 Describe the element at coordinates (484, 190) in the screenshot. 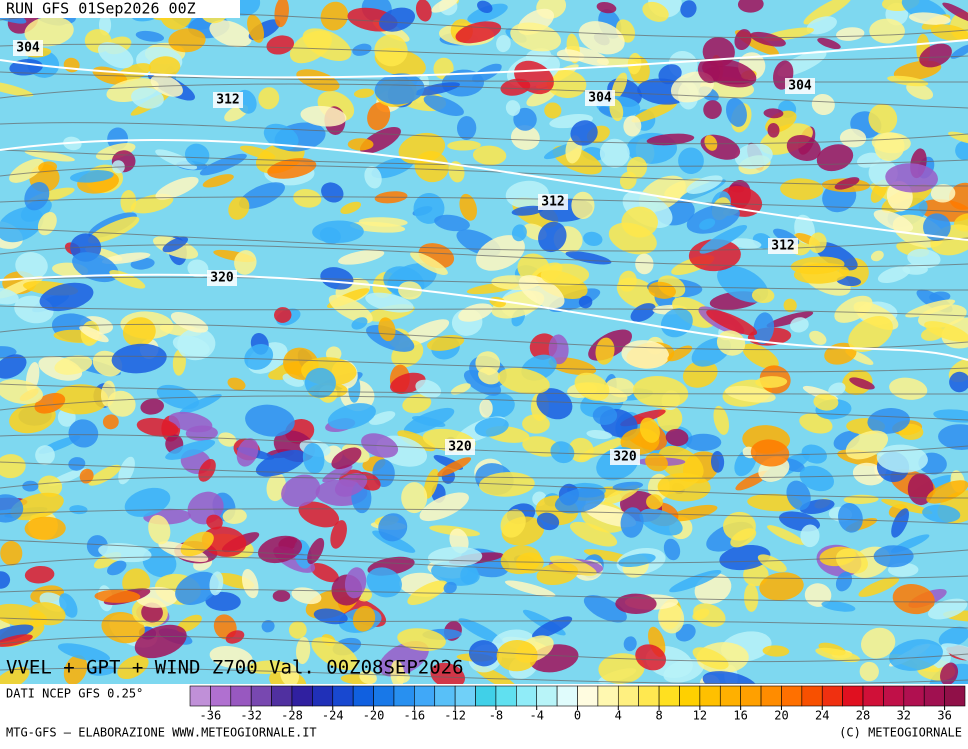

I see `geopotential-contour` at that location.